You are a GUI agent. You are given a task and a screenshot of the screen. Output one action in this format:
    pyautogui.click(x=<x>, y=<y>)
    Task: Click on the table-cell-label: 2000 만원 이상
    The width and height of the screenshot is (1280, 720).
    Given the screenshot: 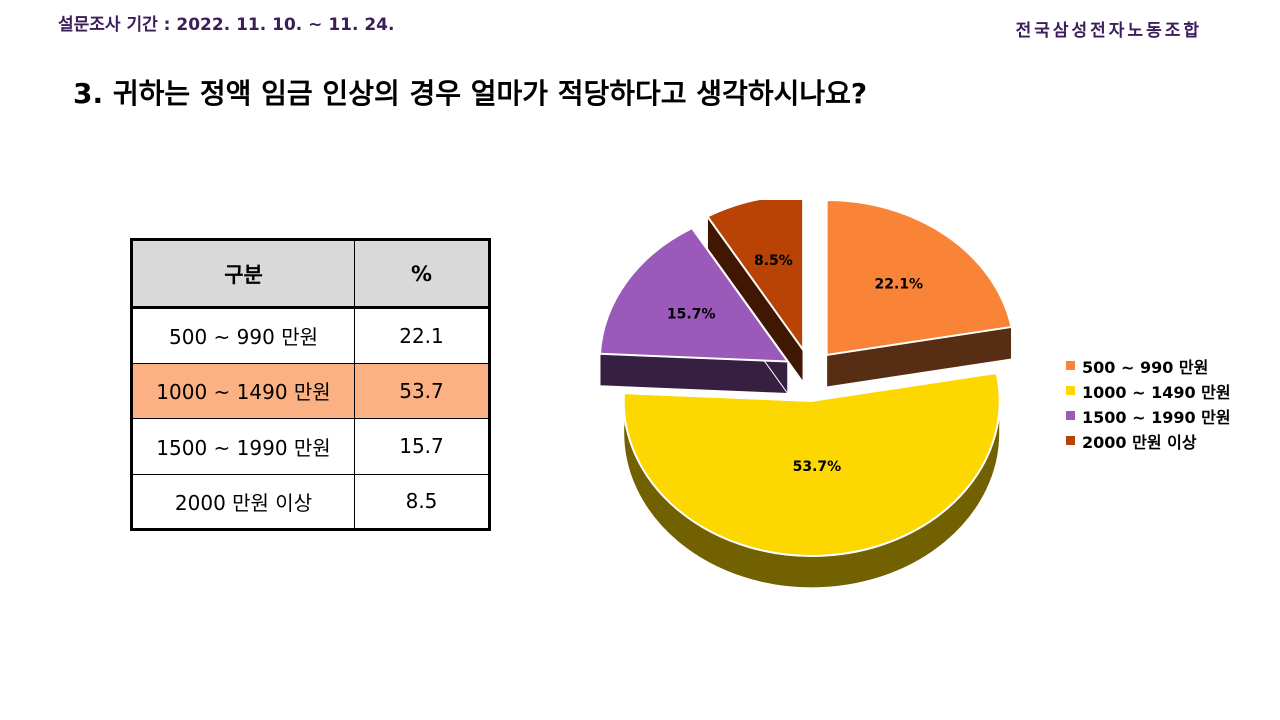 What is the action you would take?
    pyautogui.click(x=243, y=501)
    